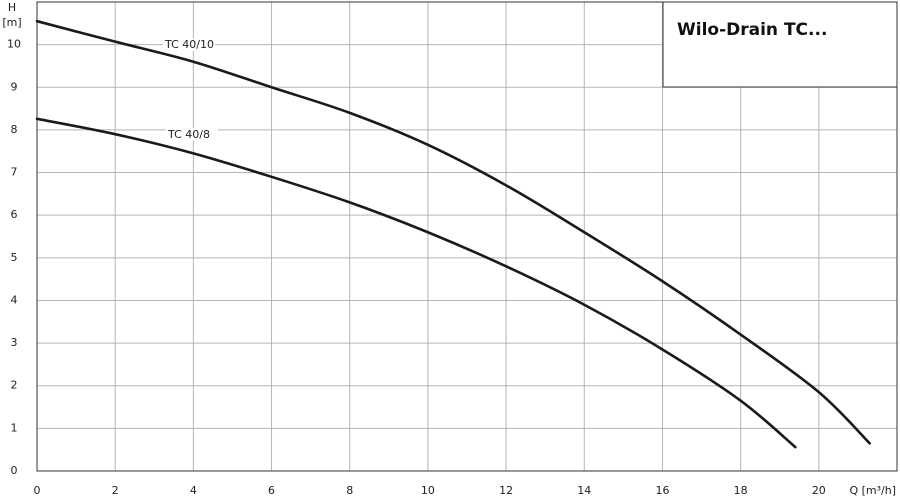  Describe the element at coordinates (14, 44) in the screenshot. I see `y-tick-label: 10` at that location.